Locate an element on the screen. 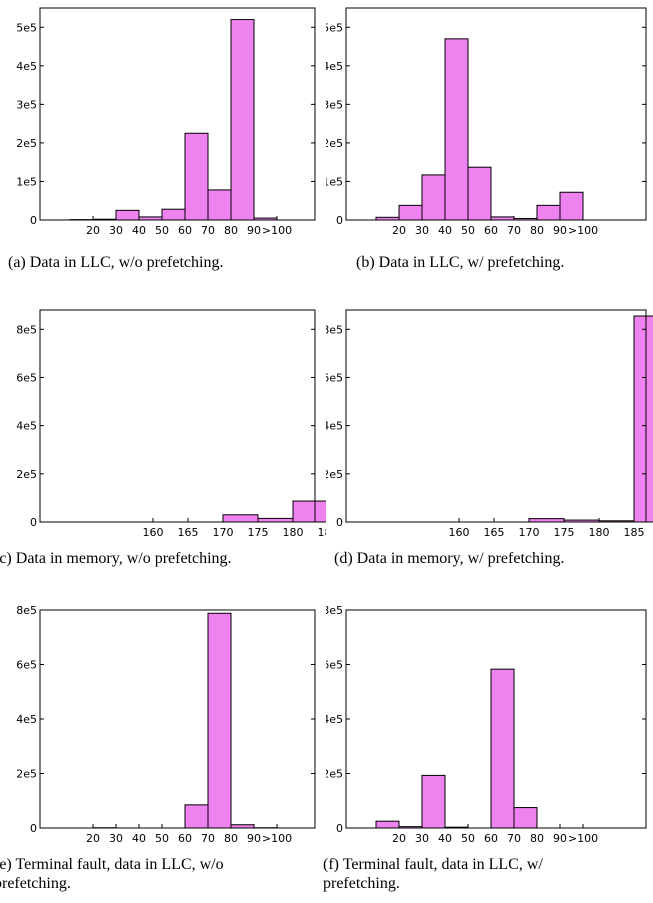 Image resolution: width=653 pixels, height=903 pixels. chart-a-xtick-label-6: 80 is located at coordinates (231, 230).